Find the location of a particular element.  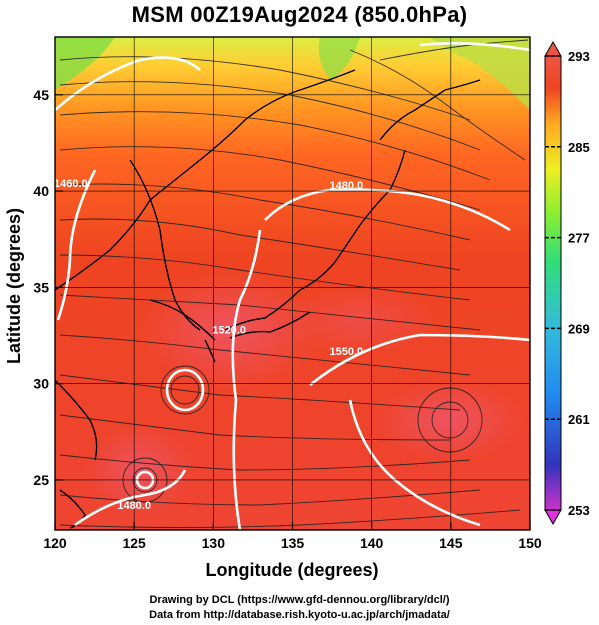

cold-area-north is located at coordinates (339, 58).